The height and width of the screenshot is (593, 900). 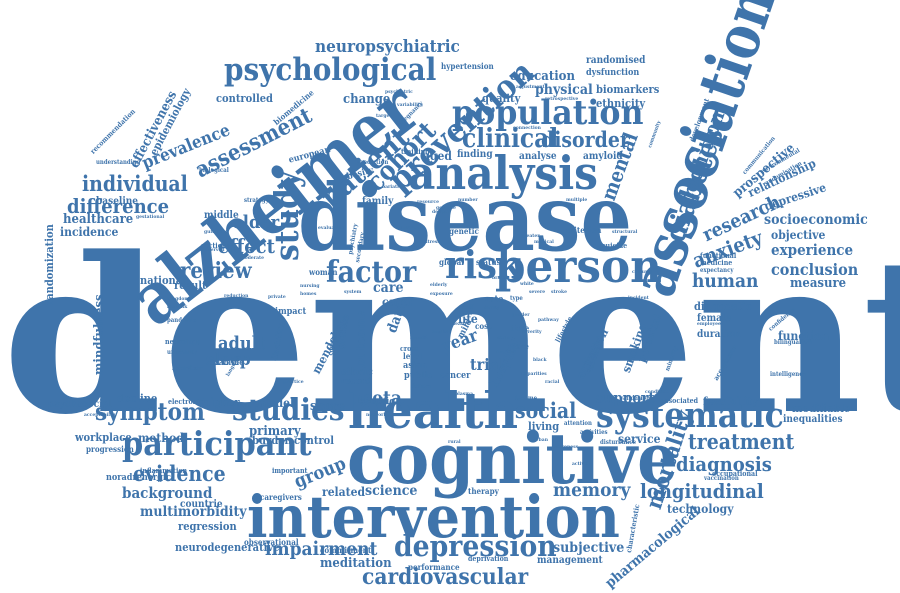 What do you see at coordinates (213, 250) in the screenshot?
I see `word-observed: observed` at bounding box center [213, 250].